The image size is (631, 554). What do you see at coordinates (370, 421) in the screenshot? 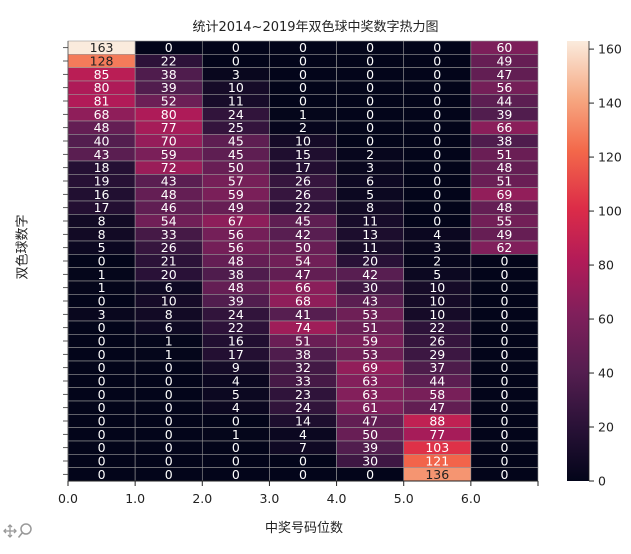
I see `cell-value-label: 47` at bounding box center [370, 421].